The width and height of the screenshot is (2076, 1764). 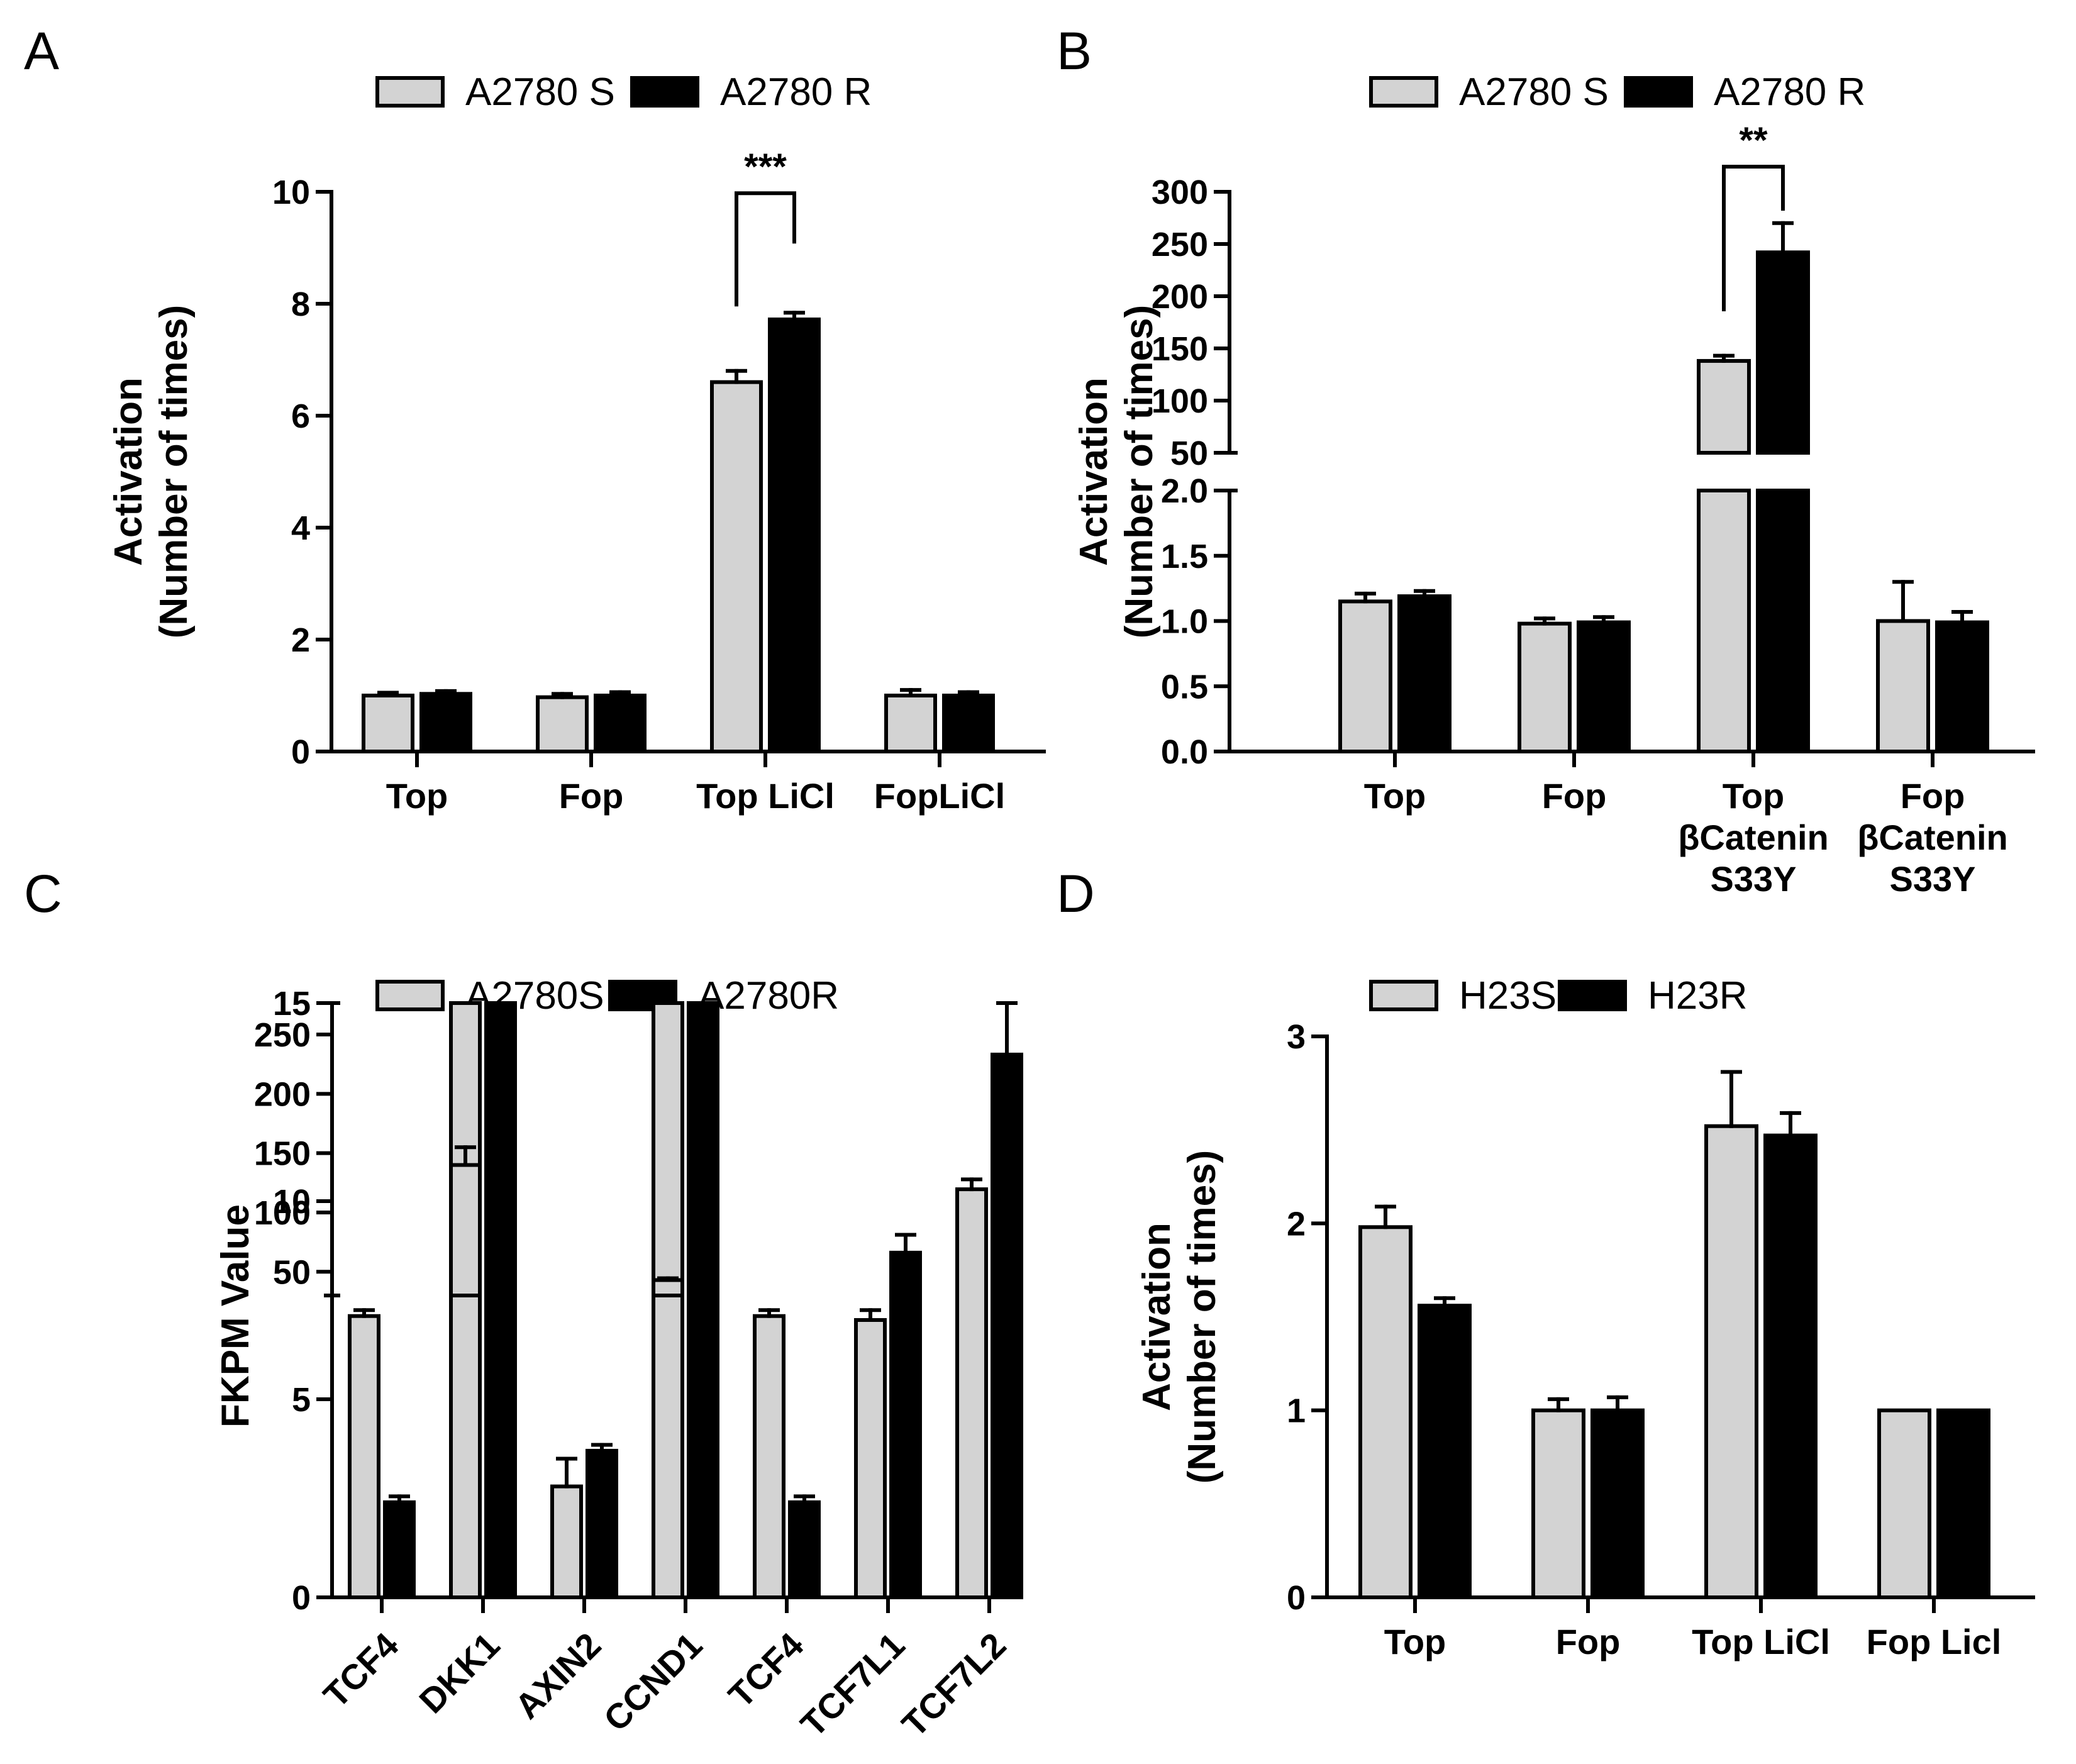 What do you see at coordinates (703, 1300) in the screenshot?
I see `bar-series2-lower` at bounding box center [703, 1300].